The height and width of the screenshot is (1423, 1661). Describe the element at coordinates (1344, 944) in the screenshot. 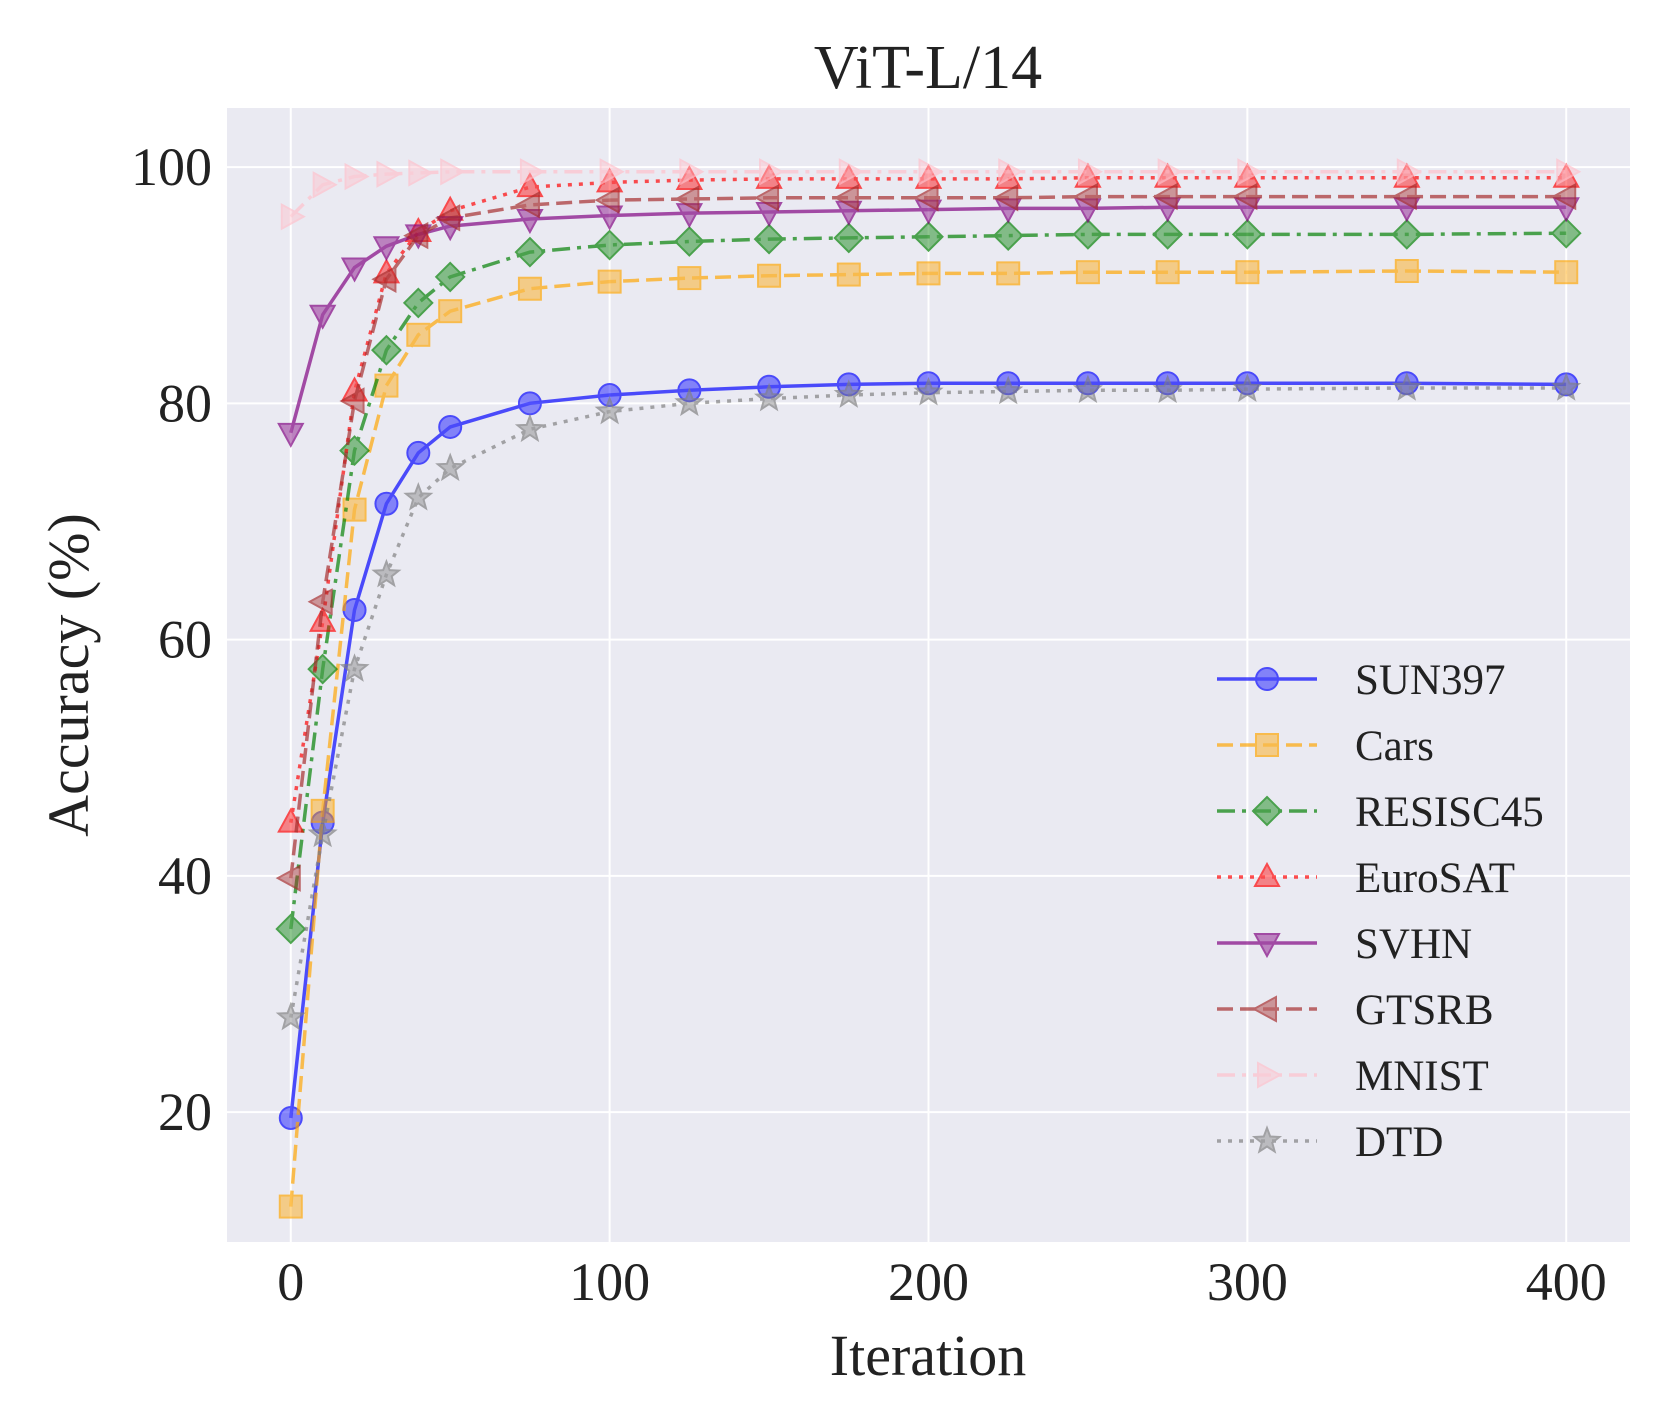

I see `legend-item-svhn: SVHN` at that location.